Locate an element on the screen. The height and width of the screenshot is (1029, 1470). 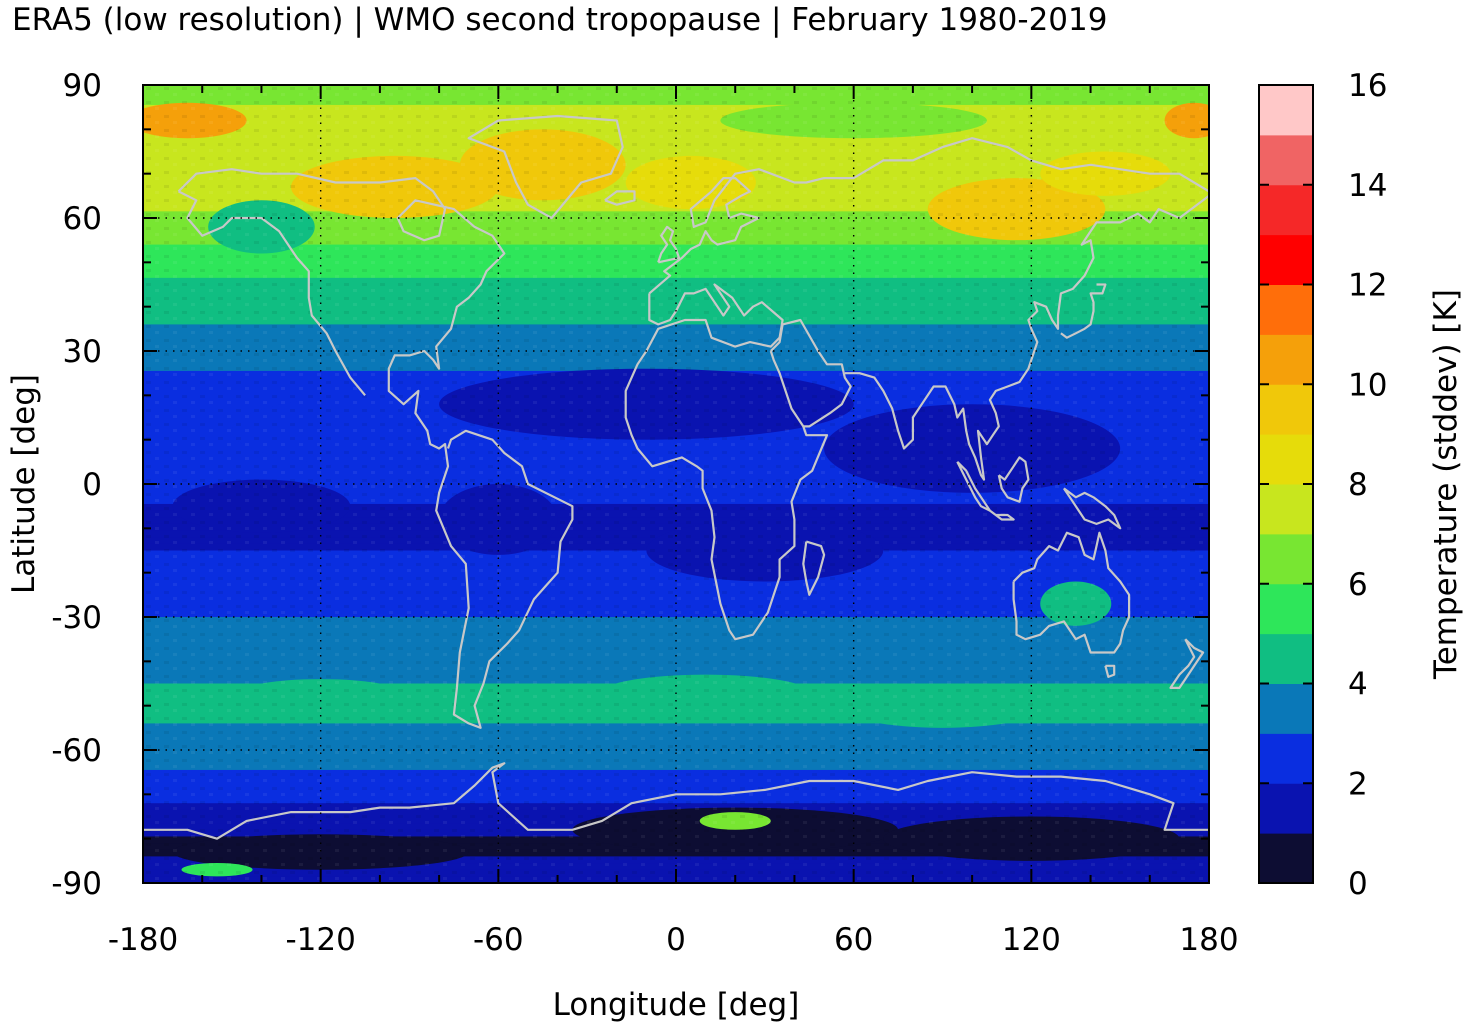
y-tick-label: 90 is located at coordinates (82, 86).